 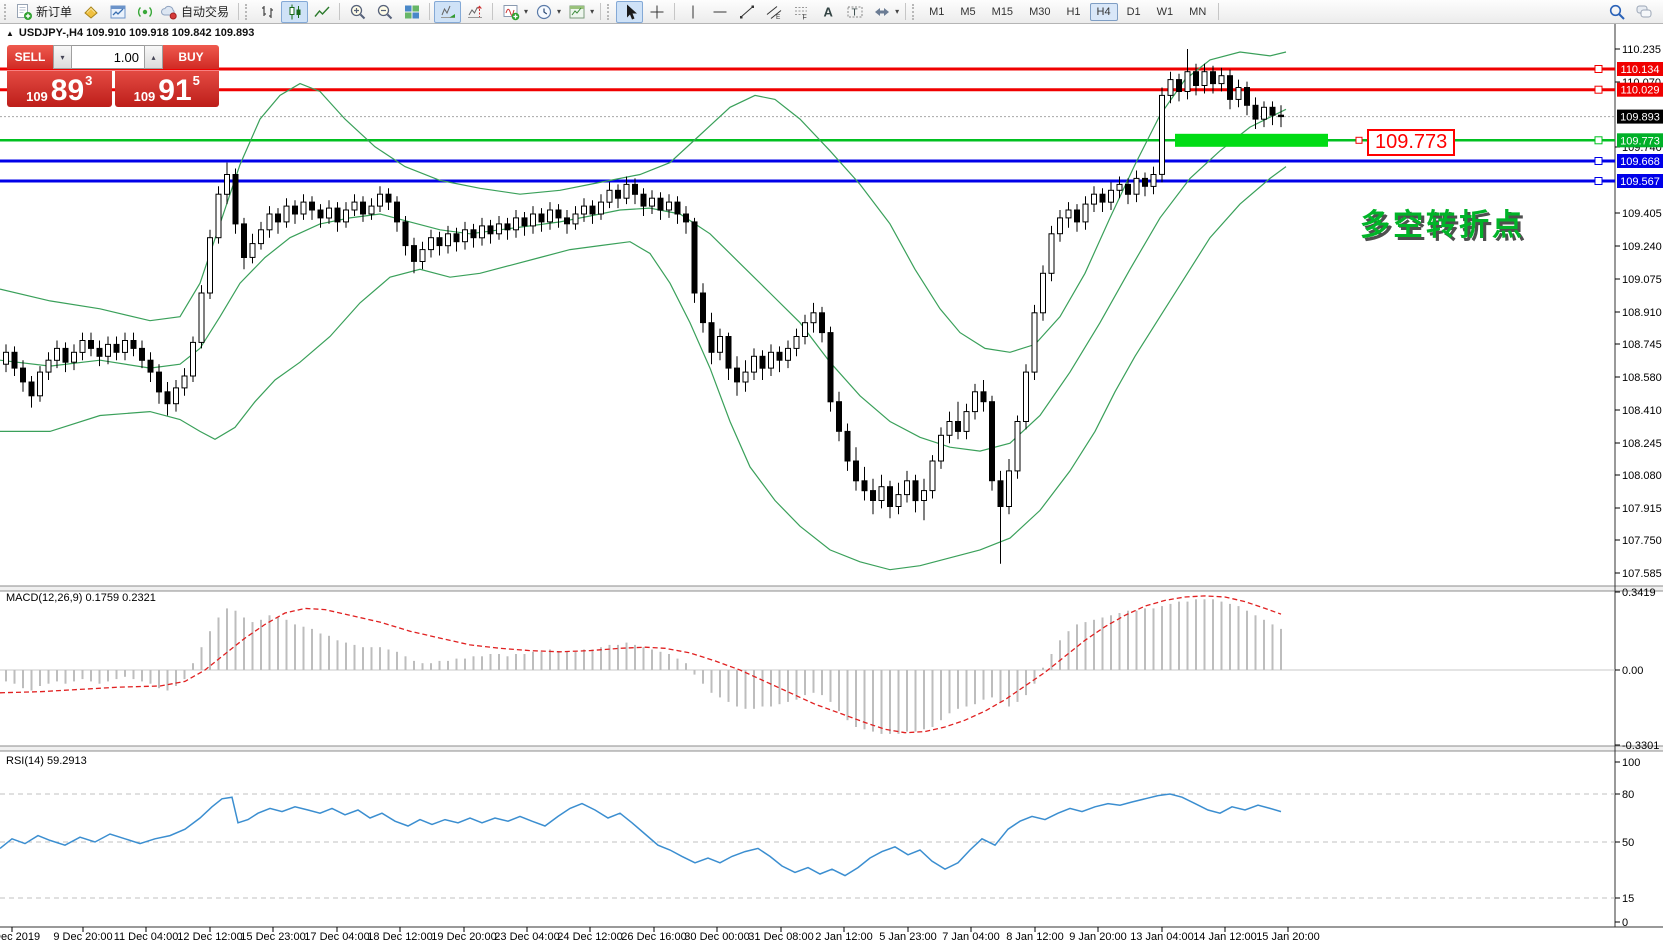 I want to click on volume-decrease-button: ▾, so click(x=62, y=57).